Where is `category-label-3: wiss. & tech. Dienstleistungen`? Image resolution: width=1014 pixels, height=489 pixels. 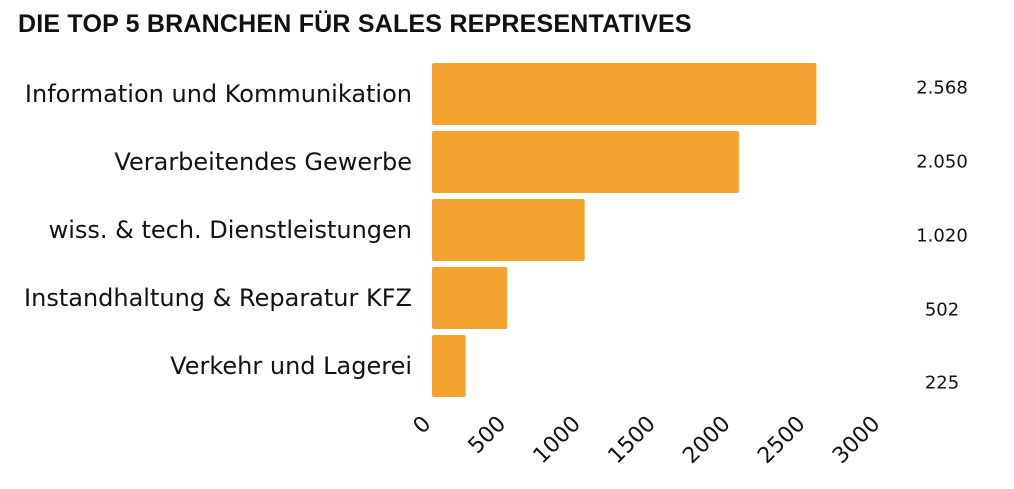 category-label-3: wiss. & tech. Dienstleistungen is located at coordinates (230, 230).